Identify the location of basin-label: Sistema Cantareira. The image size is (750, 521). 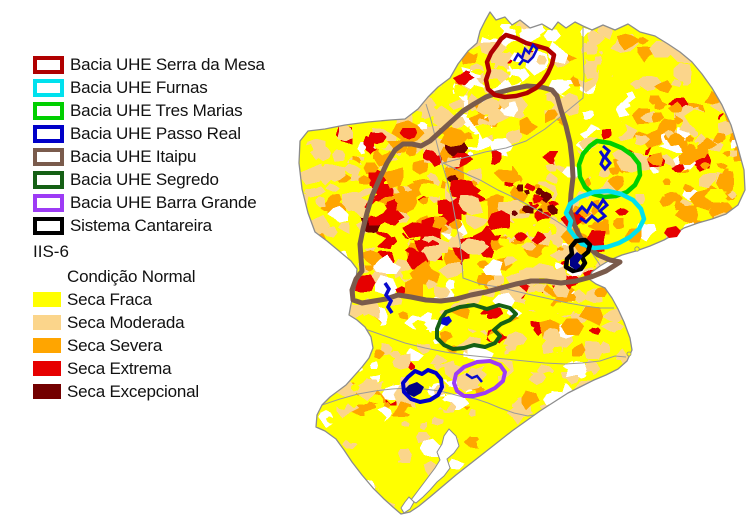
(141, 225).